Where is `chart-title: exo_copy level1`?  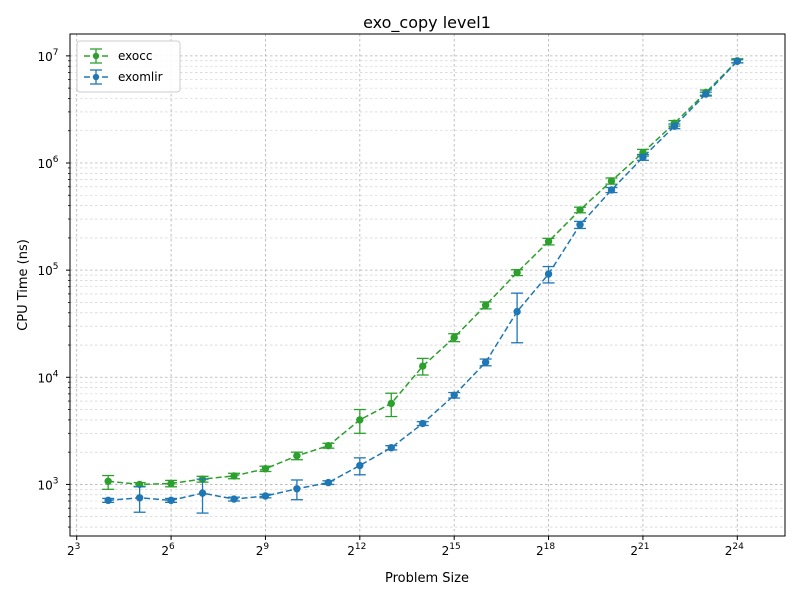 chart-title: exo_copy level1 is located at coordinates (427, 23).